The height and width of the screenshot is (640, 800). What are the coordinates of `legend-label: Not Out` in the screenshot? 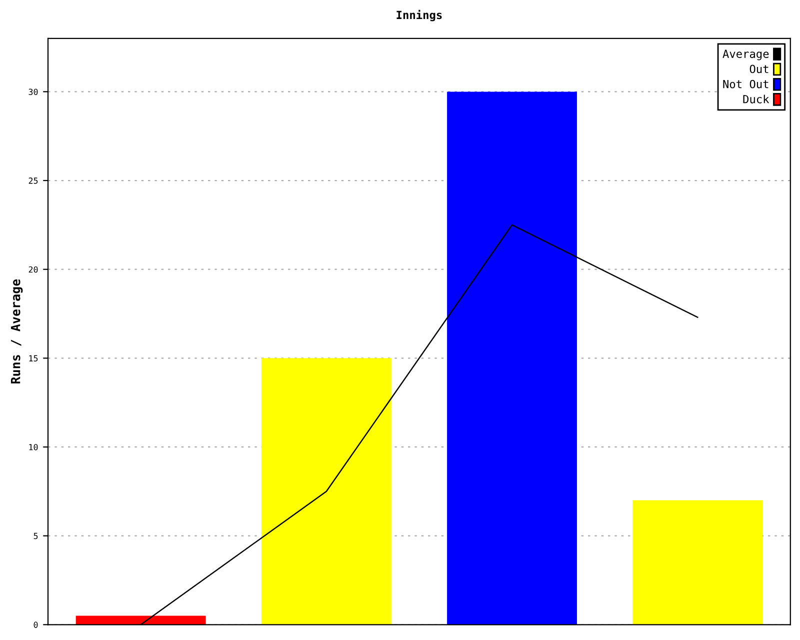 It's located at (745, 84).